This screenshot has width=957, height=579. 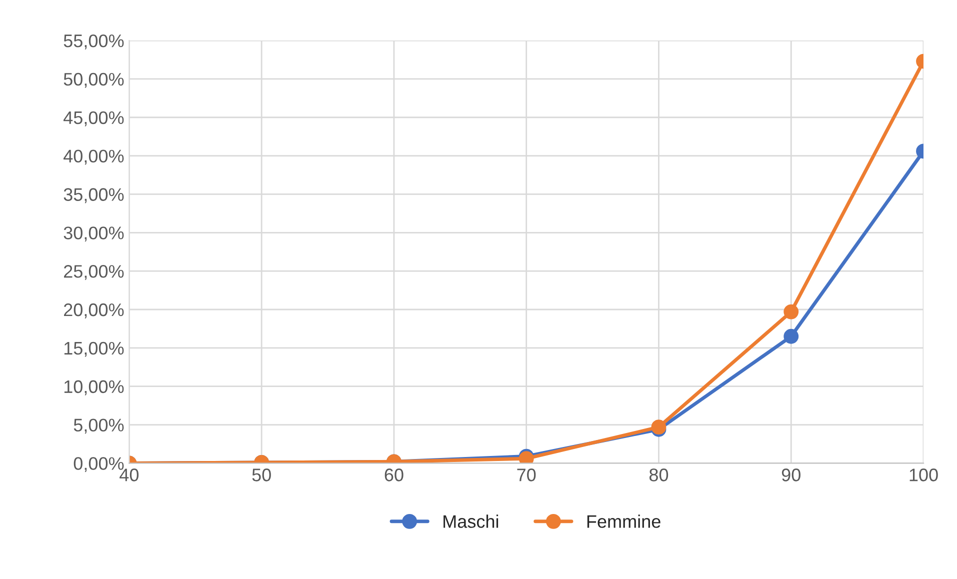 What do you see at coordinates (94, 234) in the screenshot?
I see `y-tick-label: 30,00%` at bounding box center [94, 234].